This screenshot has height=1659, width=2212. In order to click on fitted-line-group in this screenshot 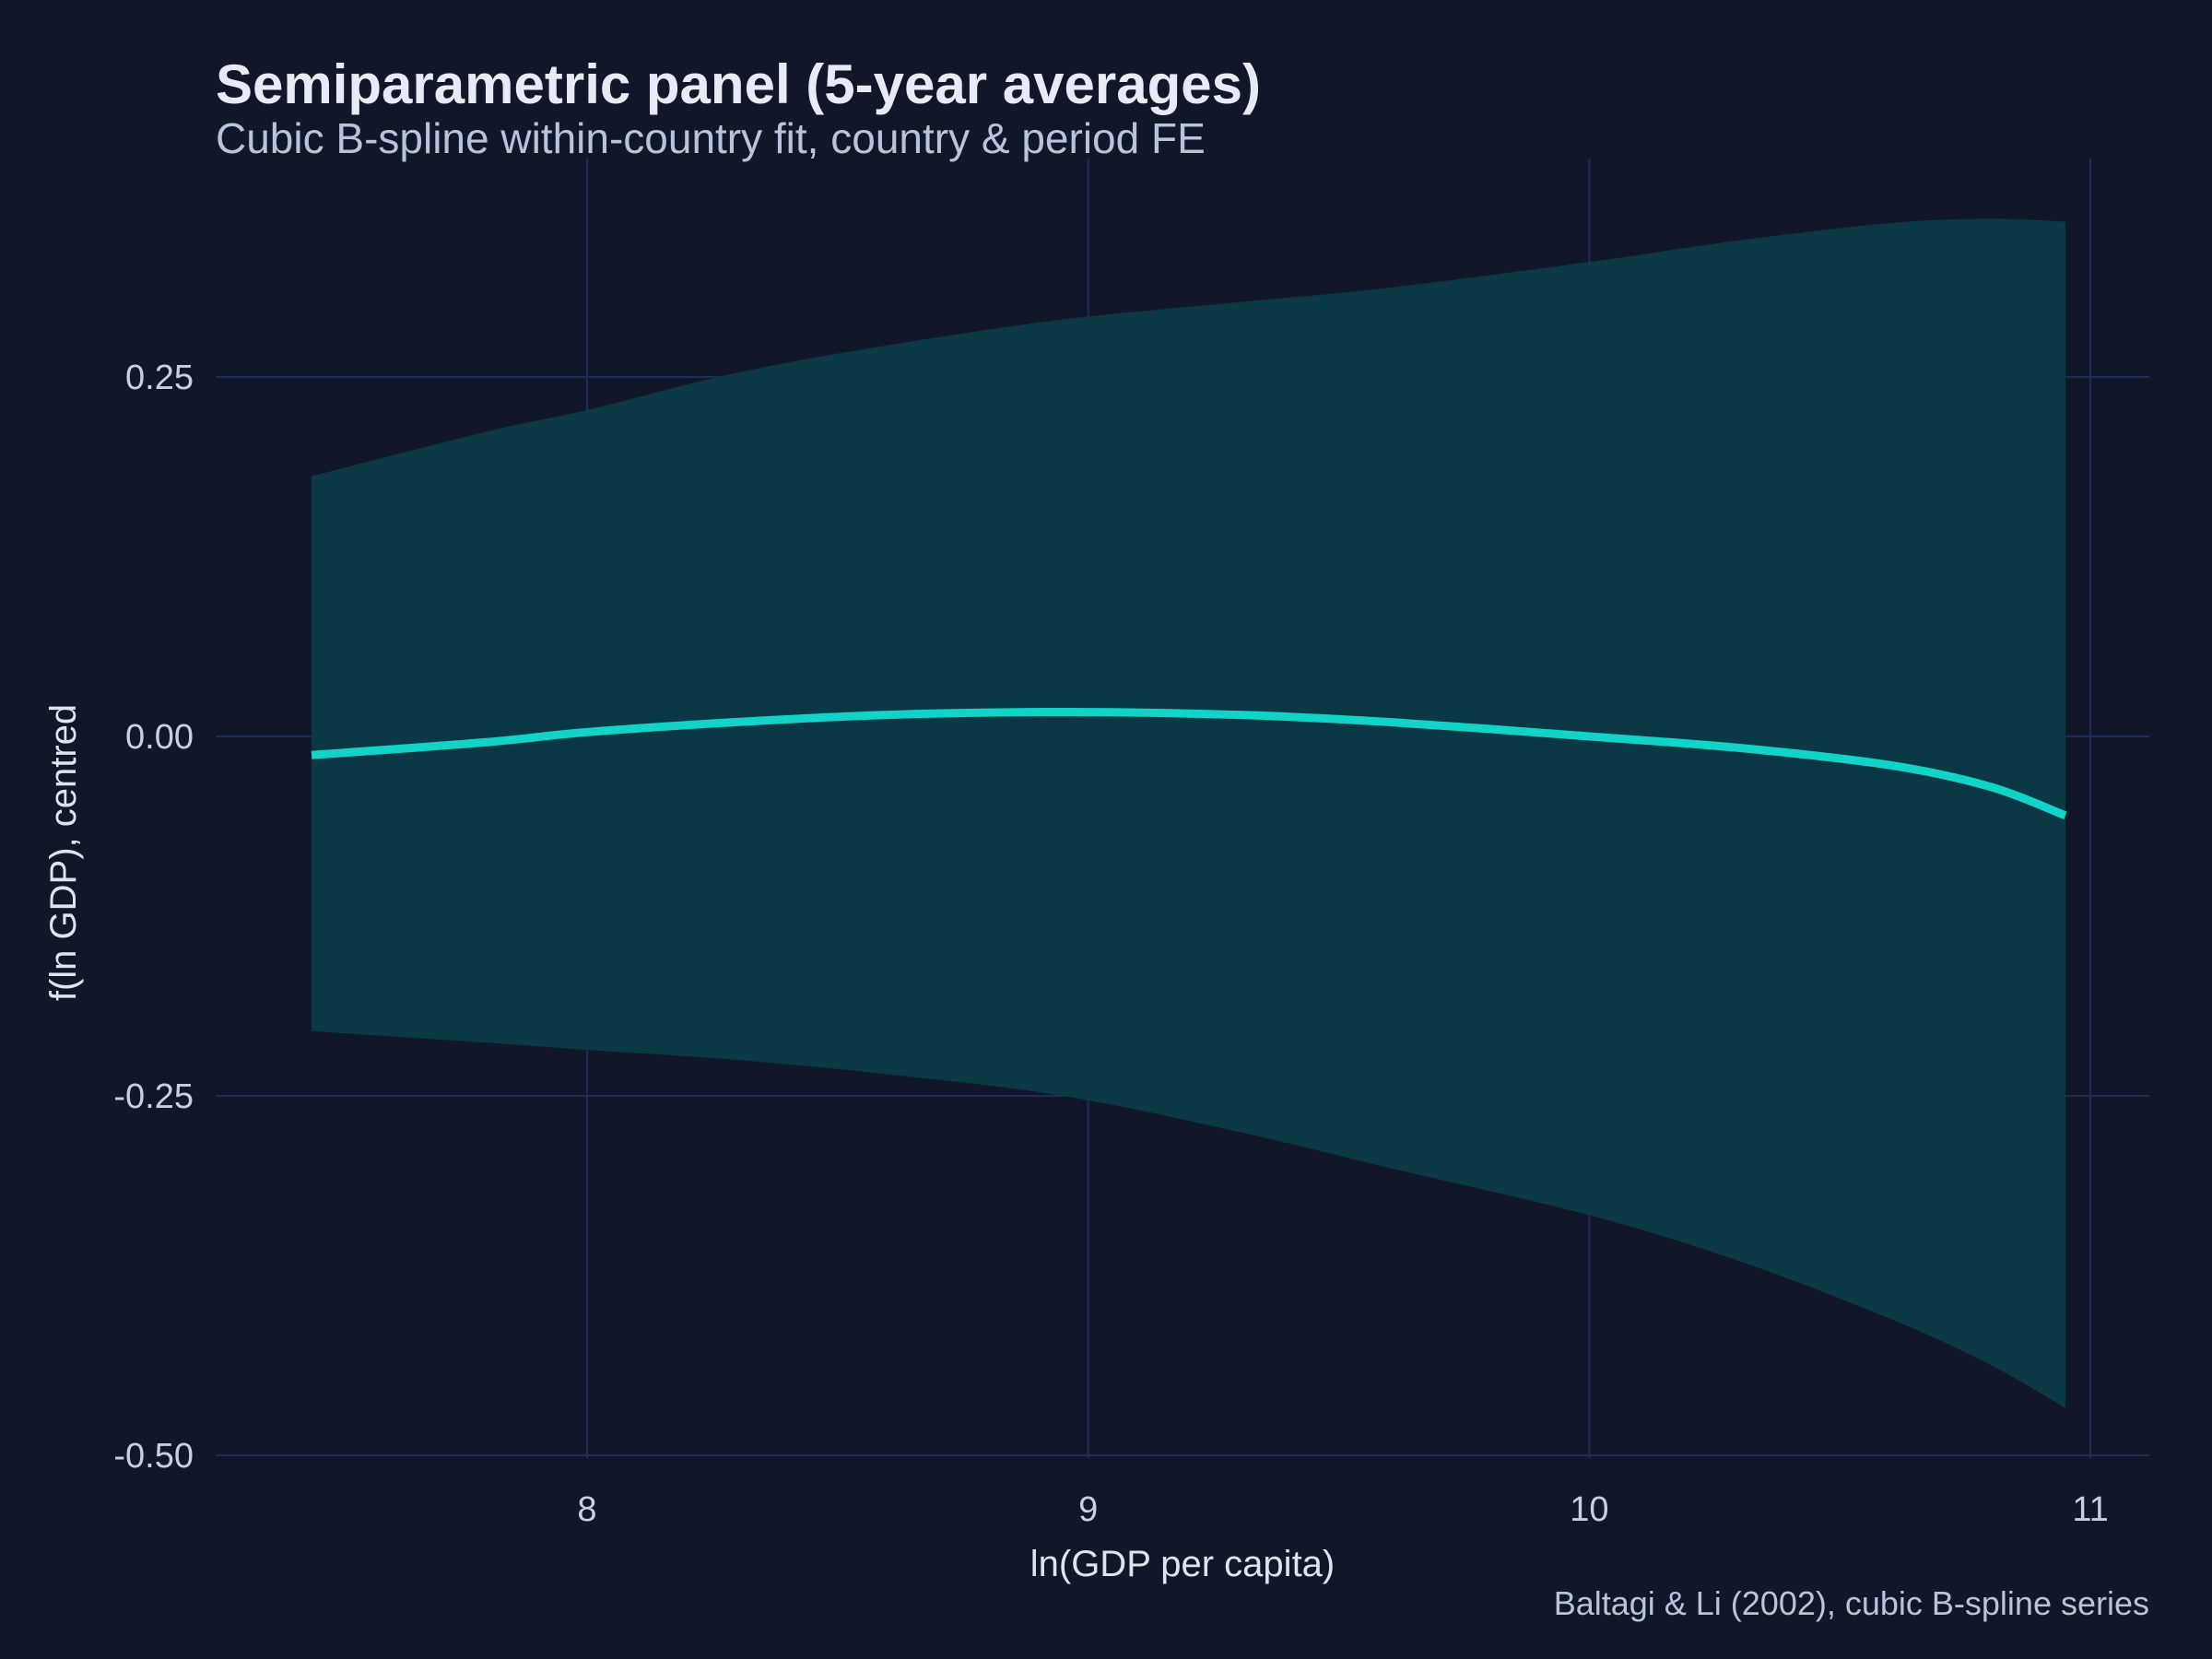, I will do `click(1189, 763)`.